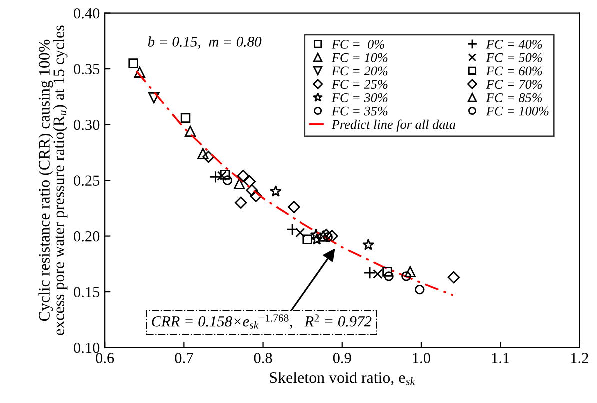 The height and width of the screenshot is (403, 597). I want to click on legend-label: FC = 60%, so click(514, 71).